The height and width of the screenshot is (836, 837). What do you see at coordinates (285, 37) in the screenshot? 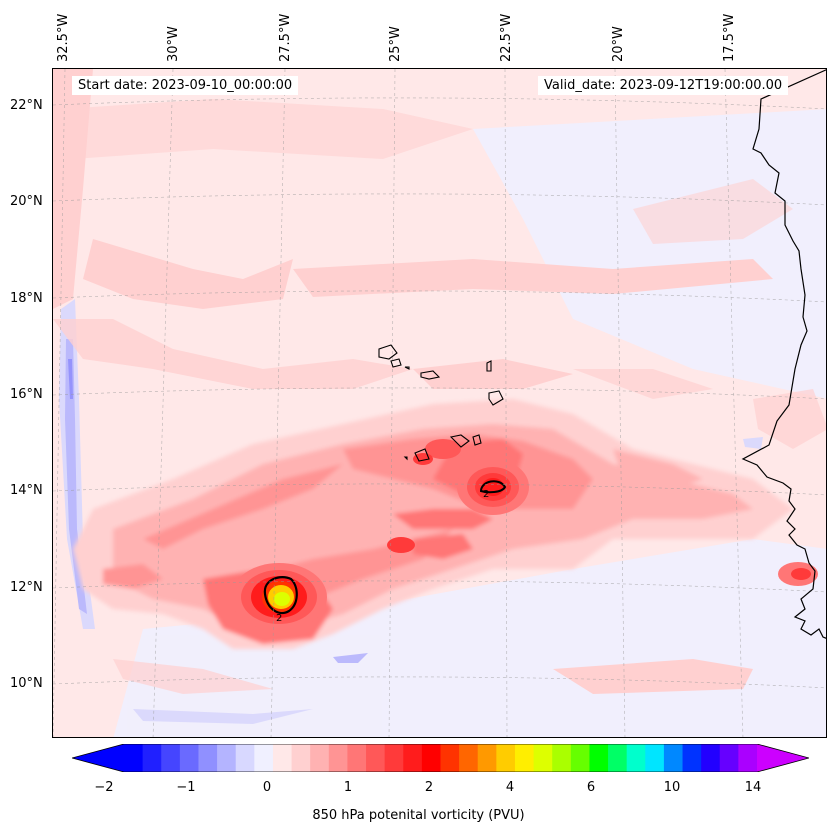
I see `lon-label-27-5w: 27.5°W` at bounding box center [285, 37].